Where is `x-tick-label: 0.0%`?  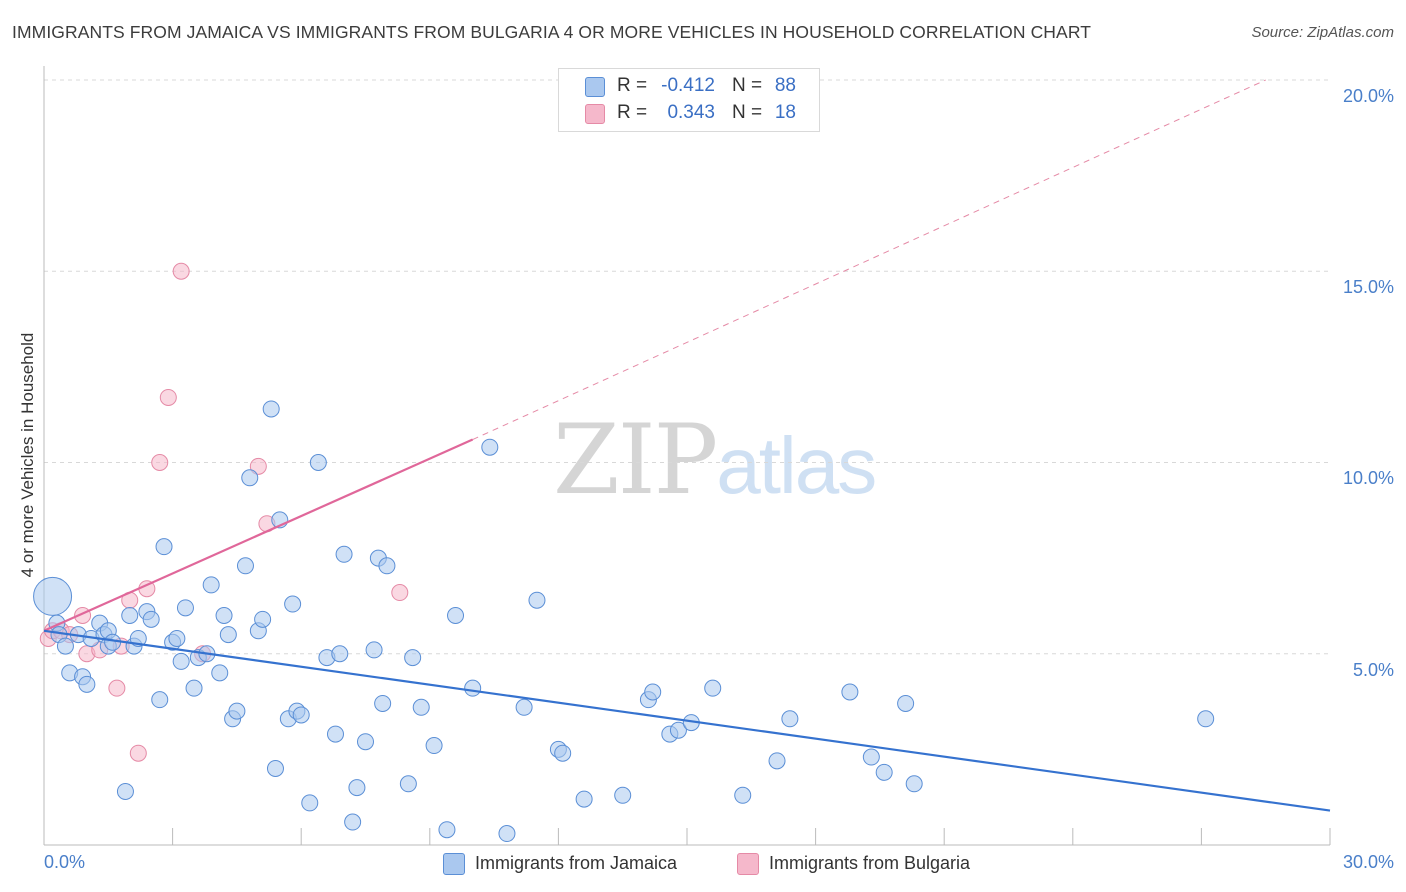
x-tick-label: 0.0% is located at coordinates (65, 862).